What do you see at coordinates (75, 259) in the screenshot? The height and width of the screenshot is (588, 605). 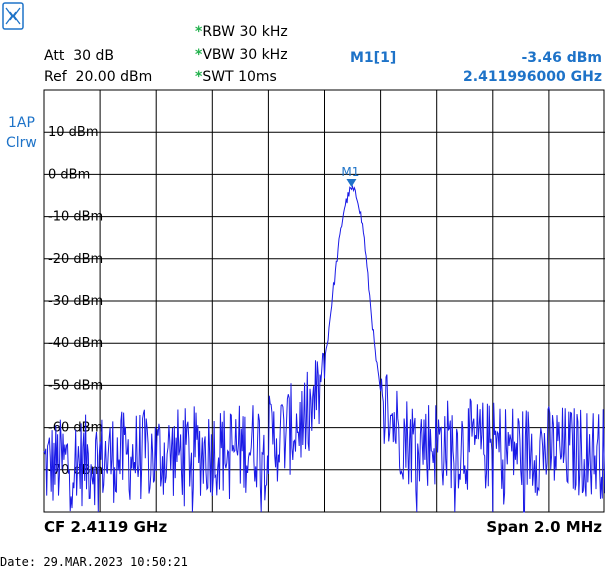 I see `y-tick-label: -20 dBm` at bounding box center [75, 259].